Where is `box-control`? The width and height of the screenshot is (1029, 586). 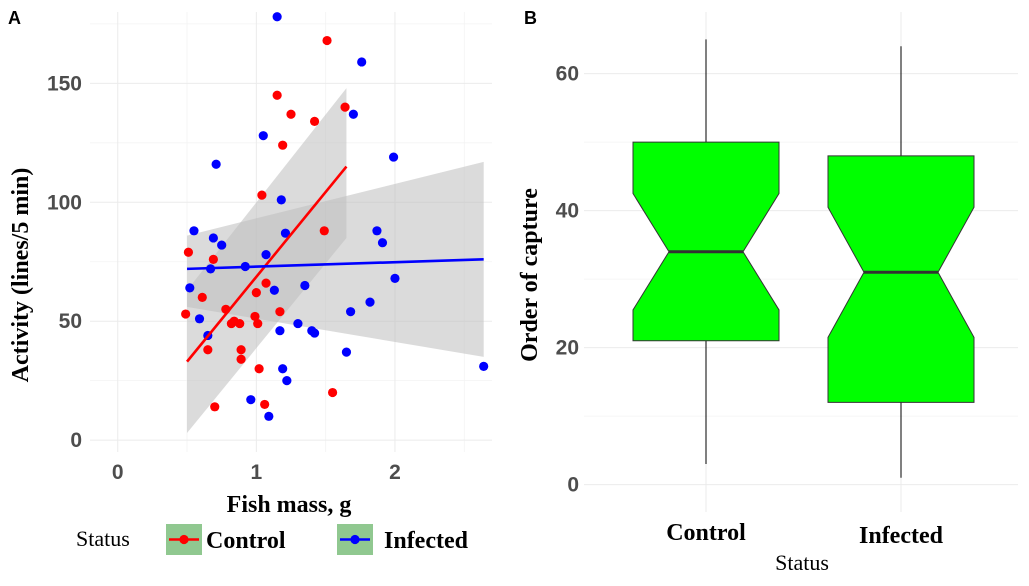
box-control is located at coordinates (706, 252).